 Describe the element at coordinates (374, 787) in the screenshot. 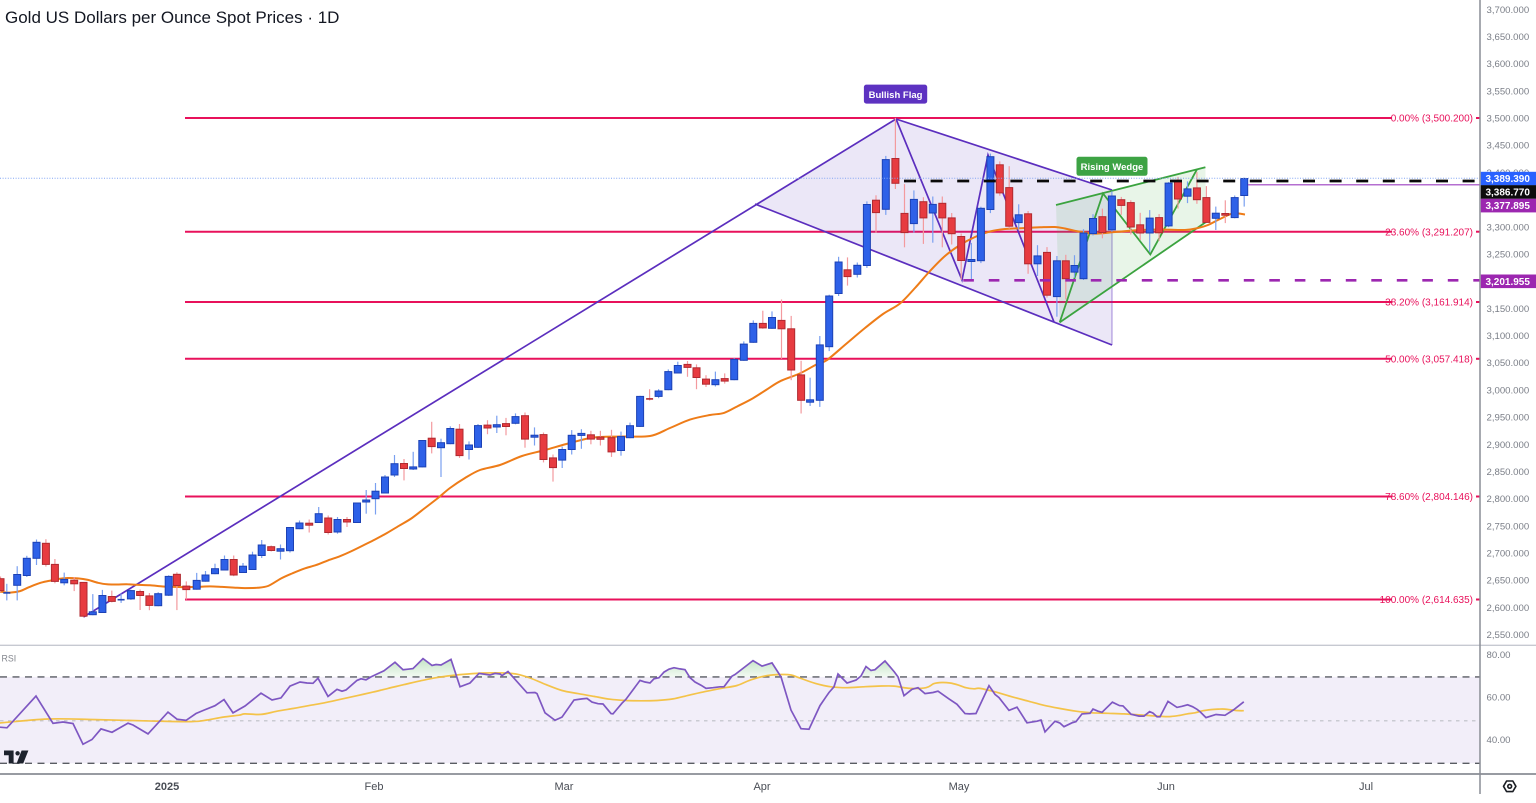

I see `svg-text: Feb` at that location.